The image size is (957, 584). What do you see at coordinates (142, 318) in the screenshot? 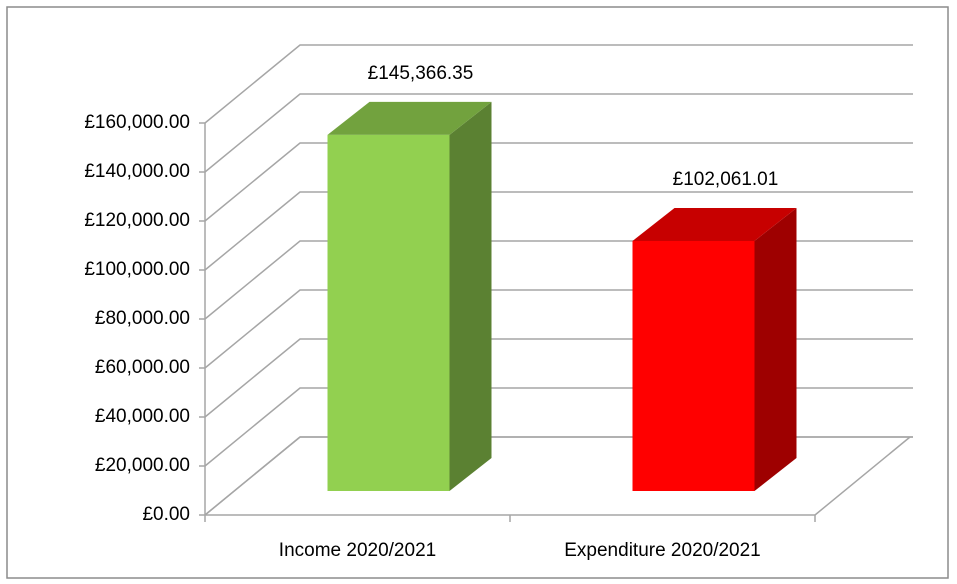
I see `y-tick-label: £80,000.00` at bounding box center [142, 318].